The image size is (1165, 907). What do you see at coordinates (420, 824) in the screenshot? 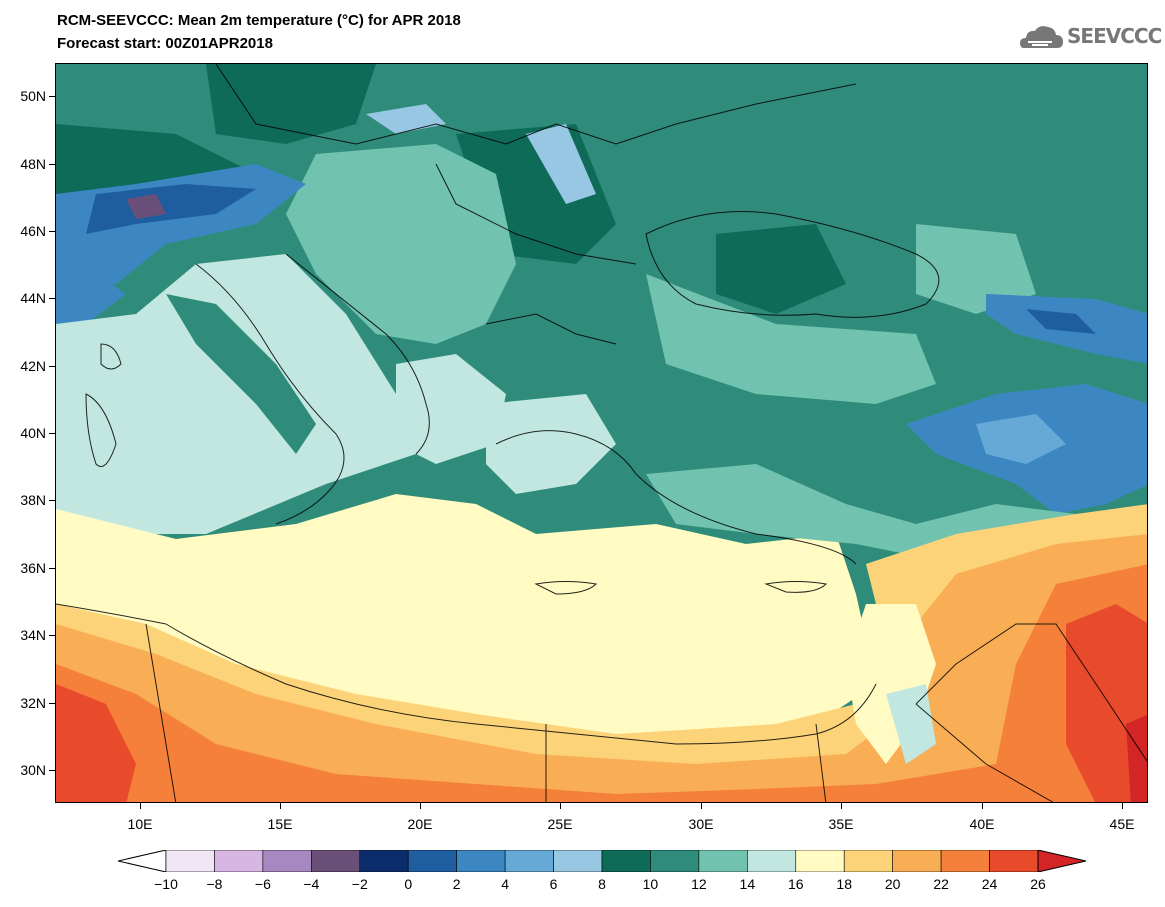
I see `lon-label-20e: 20E` at bounding box center [420, 824].